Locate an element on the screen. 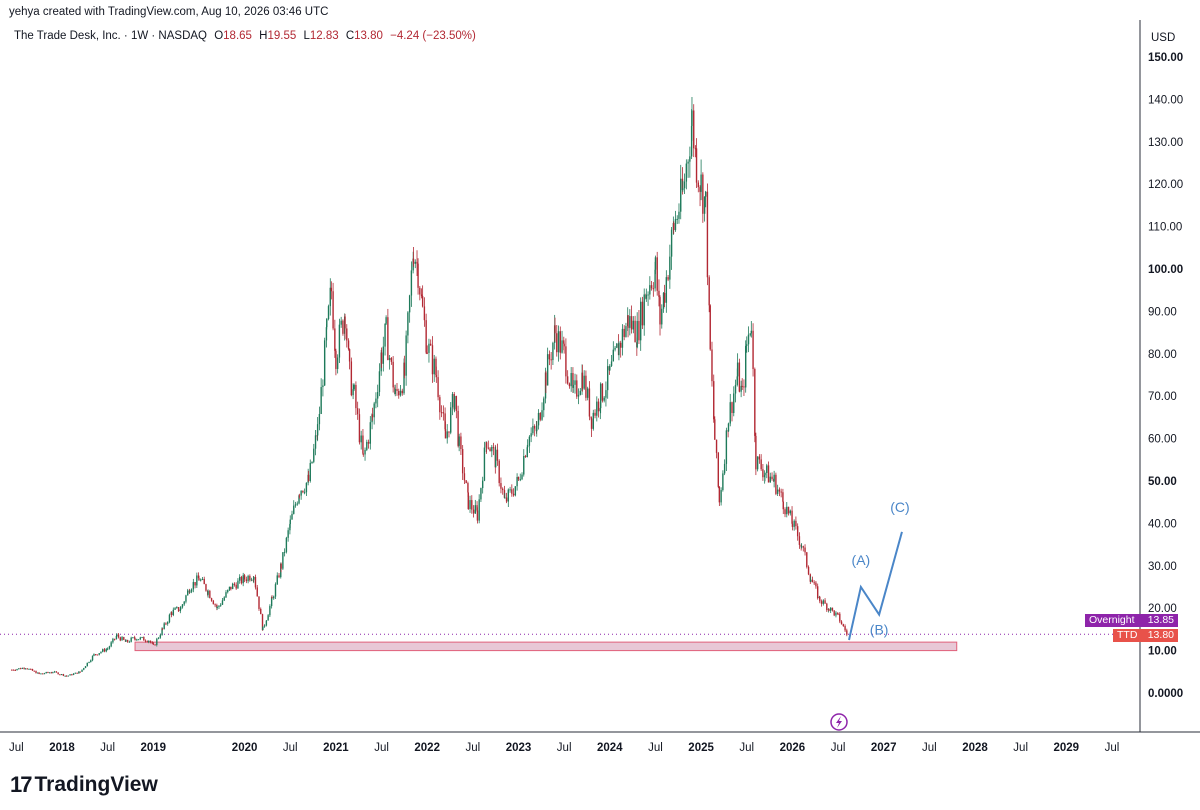  wave-label: (C) is located at coordinates (899, 507).